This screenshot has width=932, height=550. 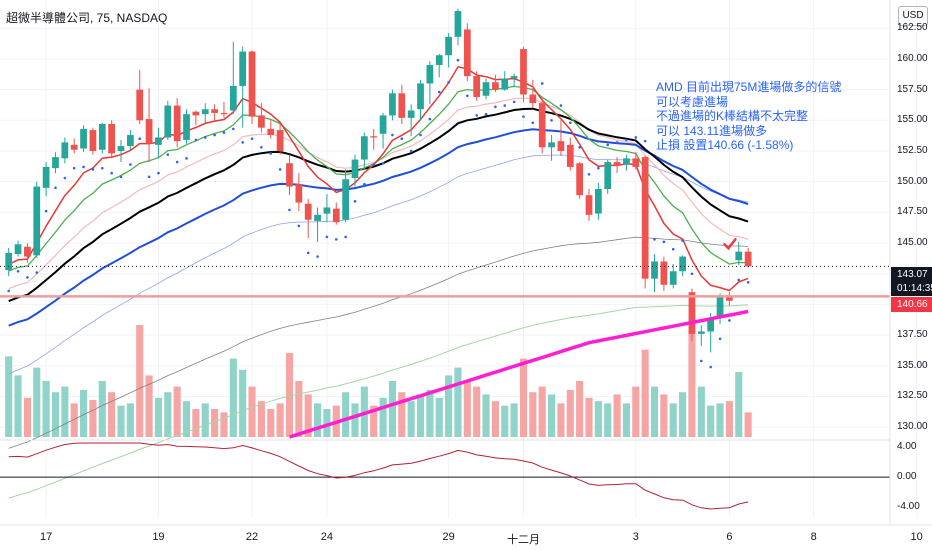 I want to click on chart-title: 超微半導體公司, 75, NASDAQ, so click(x=87, y=18).